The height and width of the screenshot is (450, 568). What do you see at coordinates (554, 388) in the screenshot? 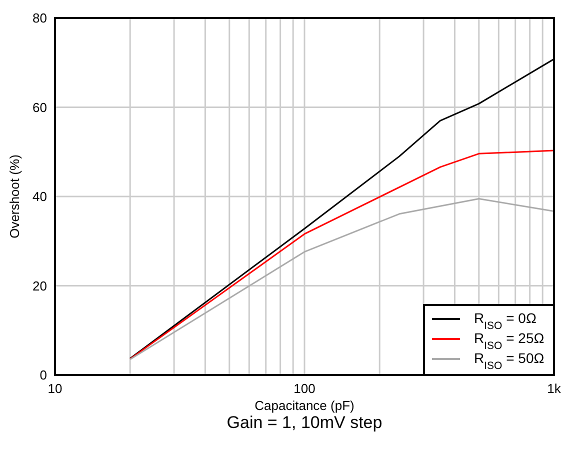
I see `x-tick-label: 1k` at bounding box center [554, 388].